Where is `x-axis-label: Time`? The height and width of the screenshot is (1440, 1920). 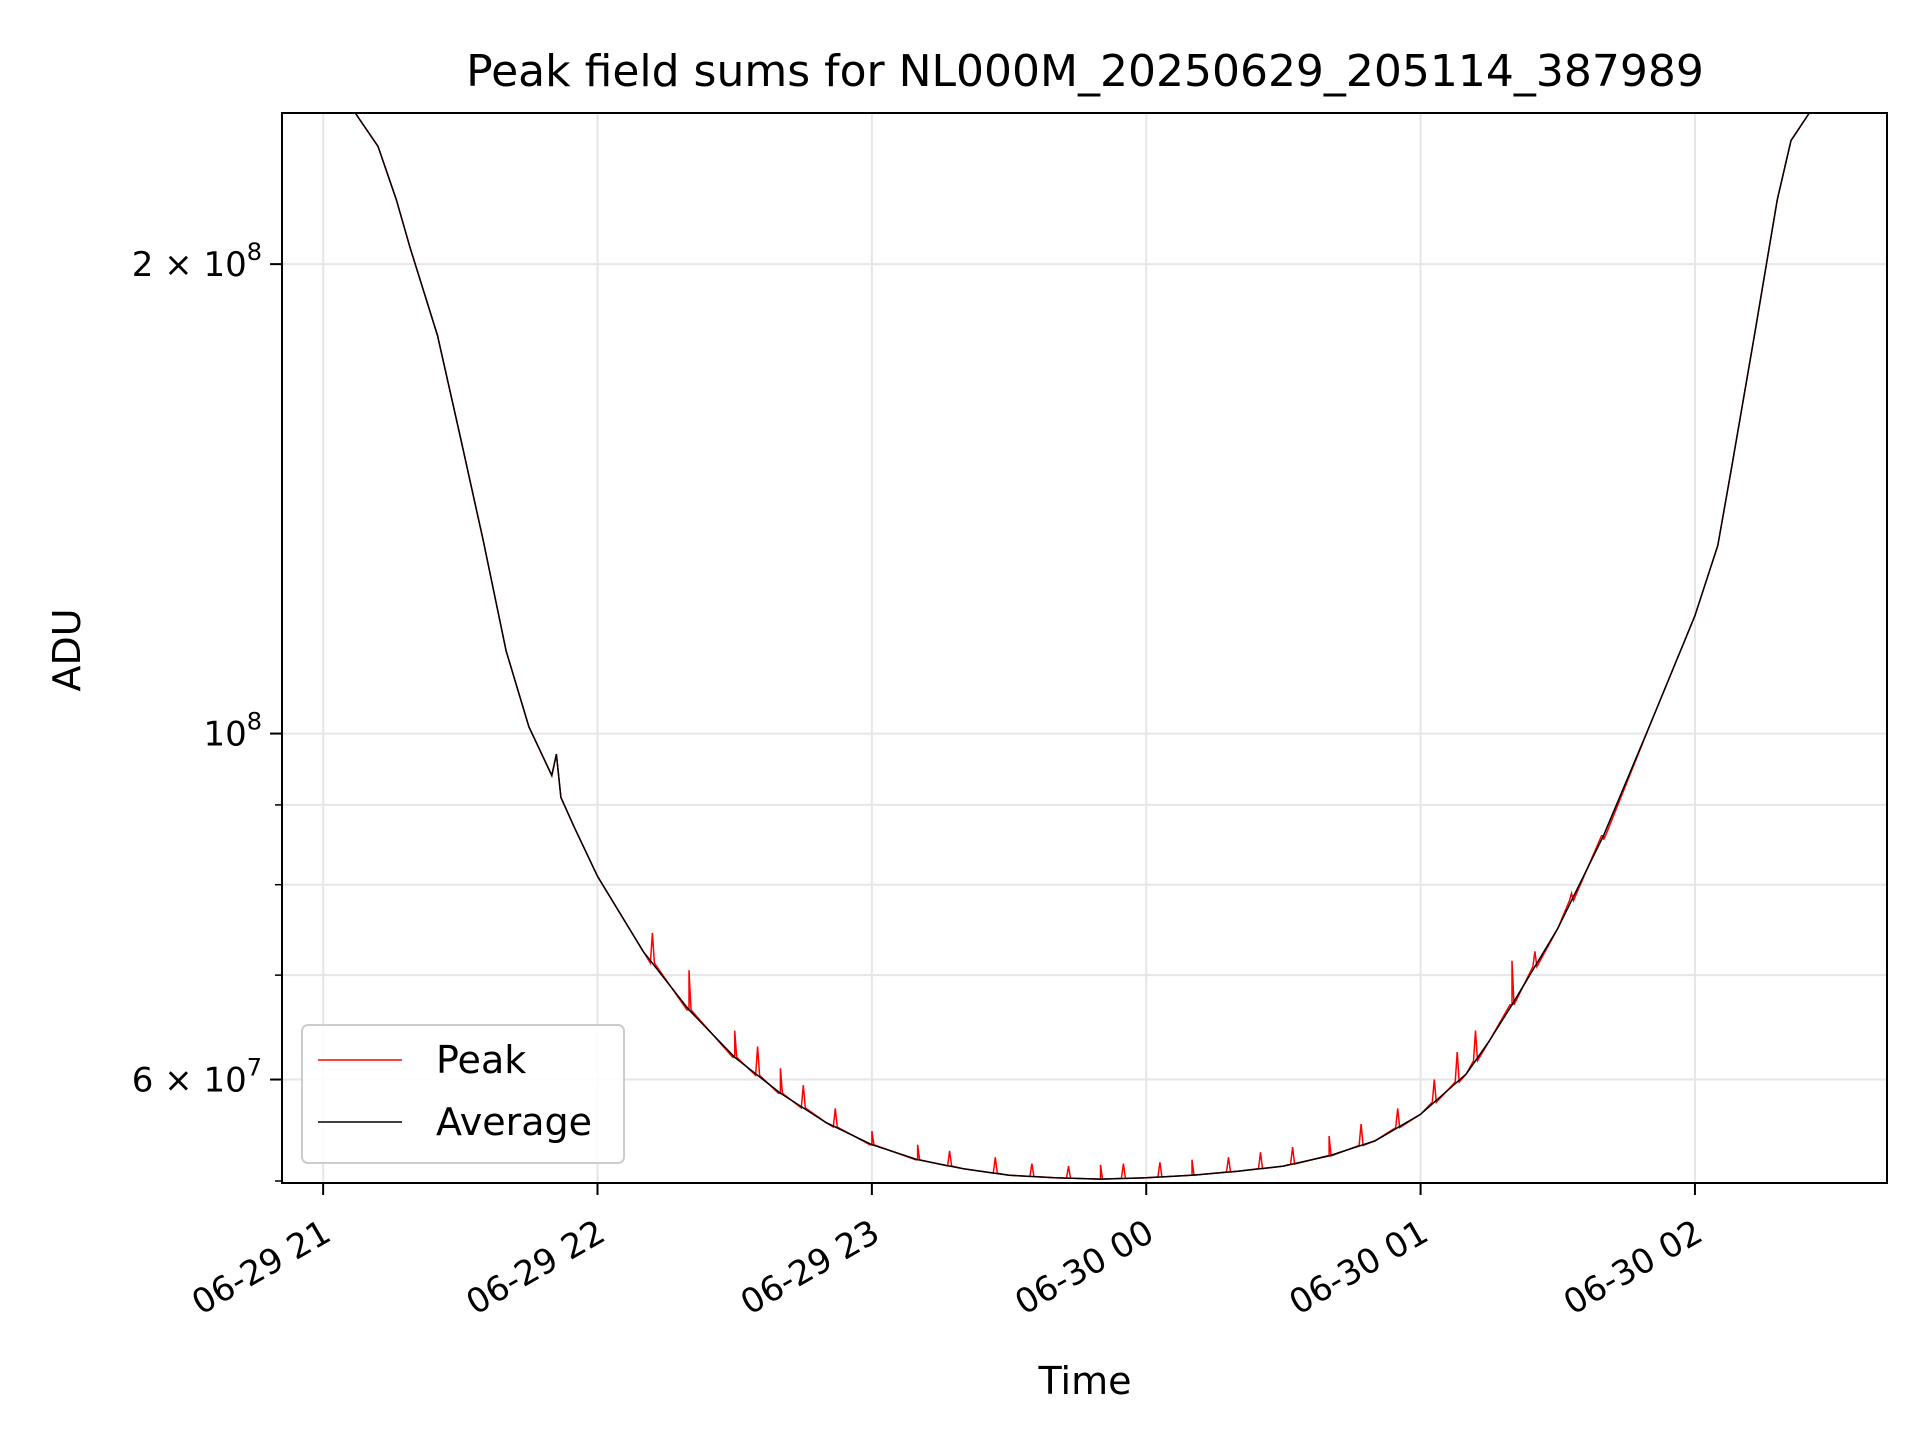 x-axis-label: Time is located at coordinates (1085, 1381).